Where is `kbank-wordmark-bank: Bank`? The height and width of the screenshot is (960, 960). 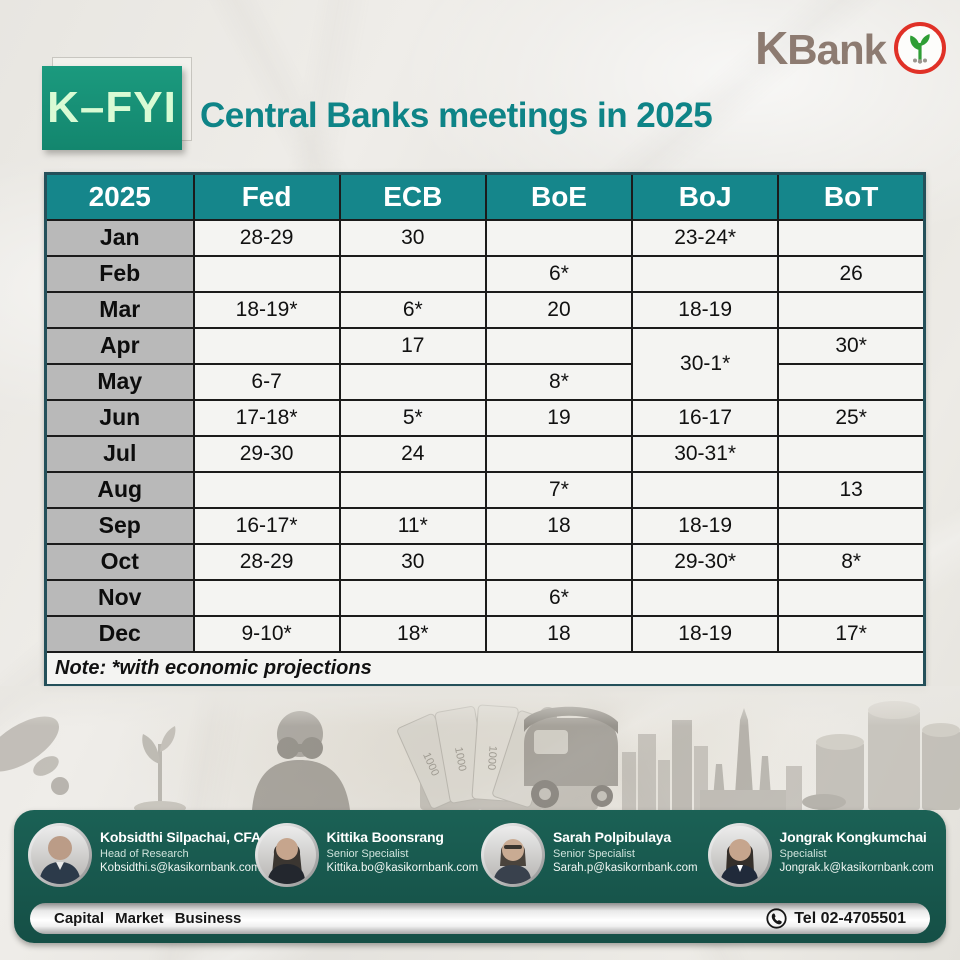
kbank-wordmark-bank: Bank is located at coordinates (837, 49).